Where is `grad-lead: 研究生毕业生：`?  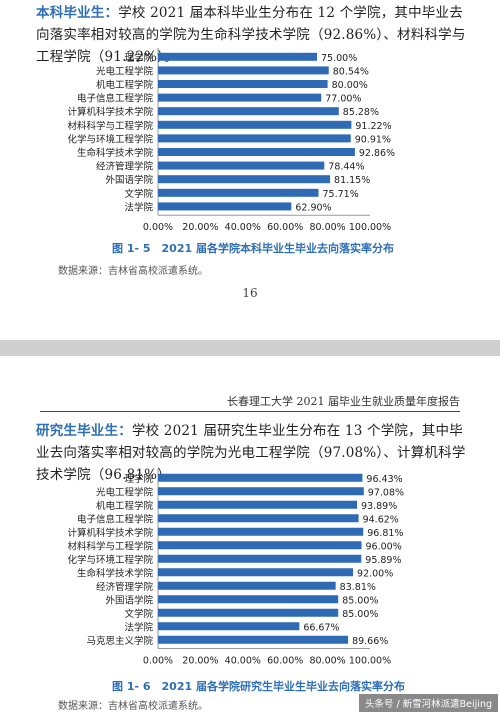 grad-lead: 研究生毕业生： is located at coordinates (84, 431).